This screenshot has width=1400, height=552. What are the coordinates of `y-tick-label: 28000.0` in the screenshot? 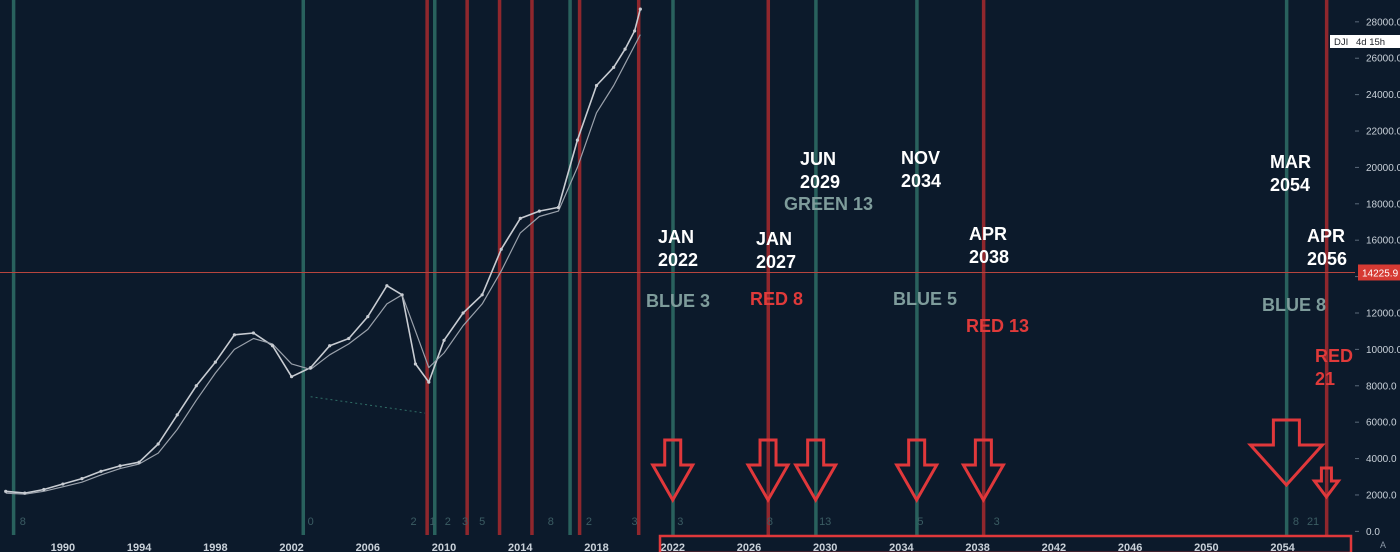 It's located at (1383, 22).